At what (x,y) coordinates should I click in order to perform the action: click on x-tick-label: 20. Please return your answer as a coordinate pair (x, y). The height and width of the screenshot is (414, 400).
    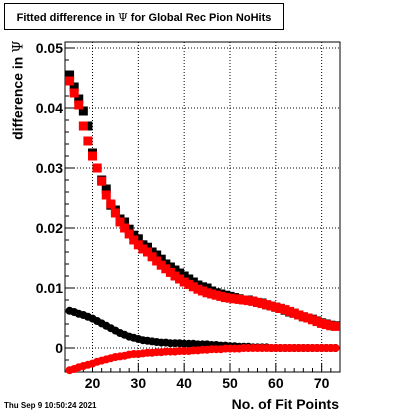
    Looking at the image, I should click on (93, 383).